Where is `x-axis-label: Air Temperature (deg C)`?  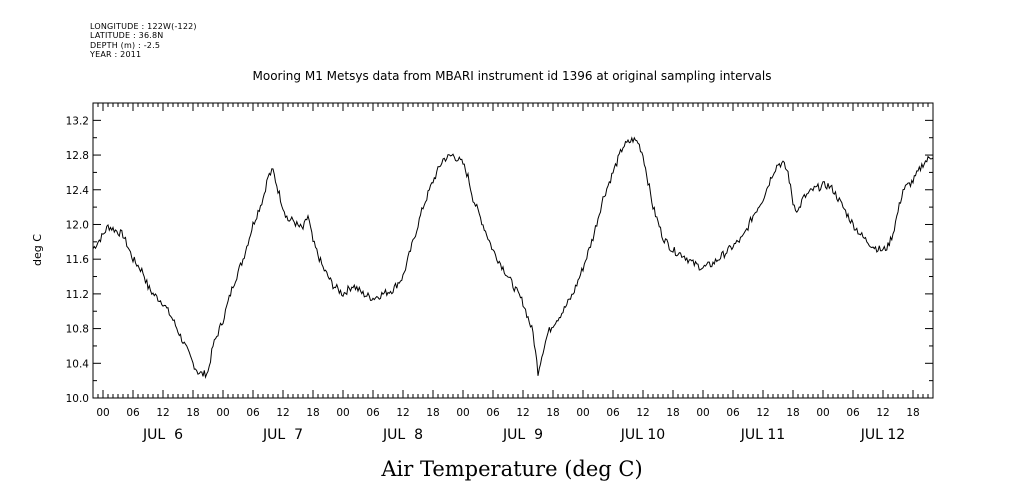
x-axis-label: Air Temperature (deg C) is located at coordinates (511, 469).